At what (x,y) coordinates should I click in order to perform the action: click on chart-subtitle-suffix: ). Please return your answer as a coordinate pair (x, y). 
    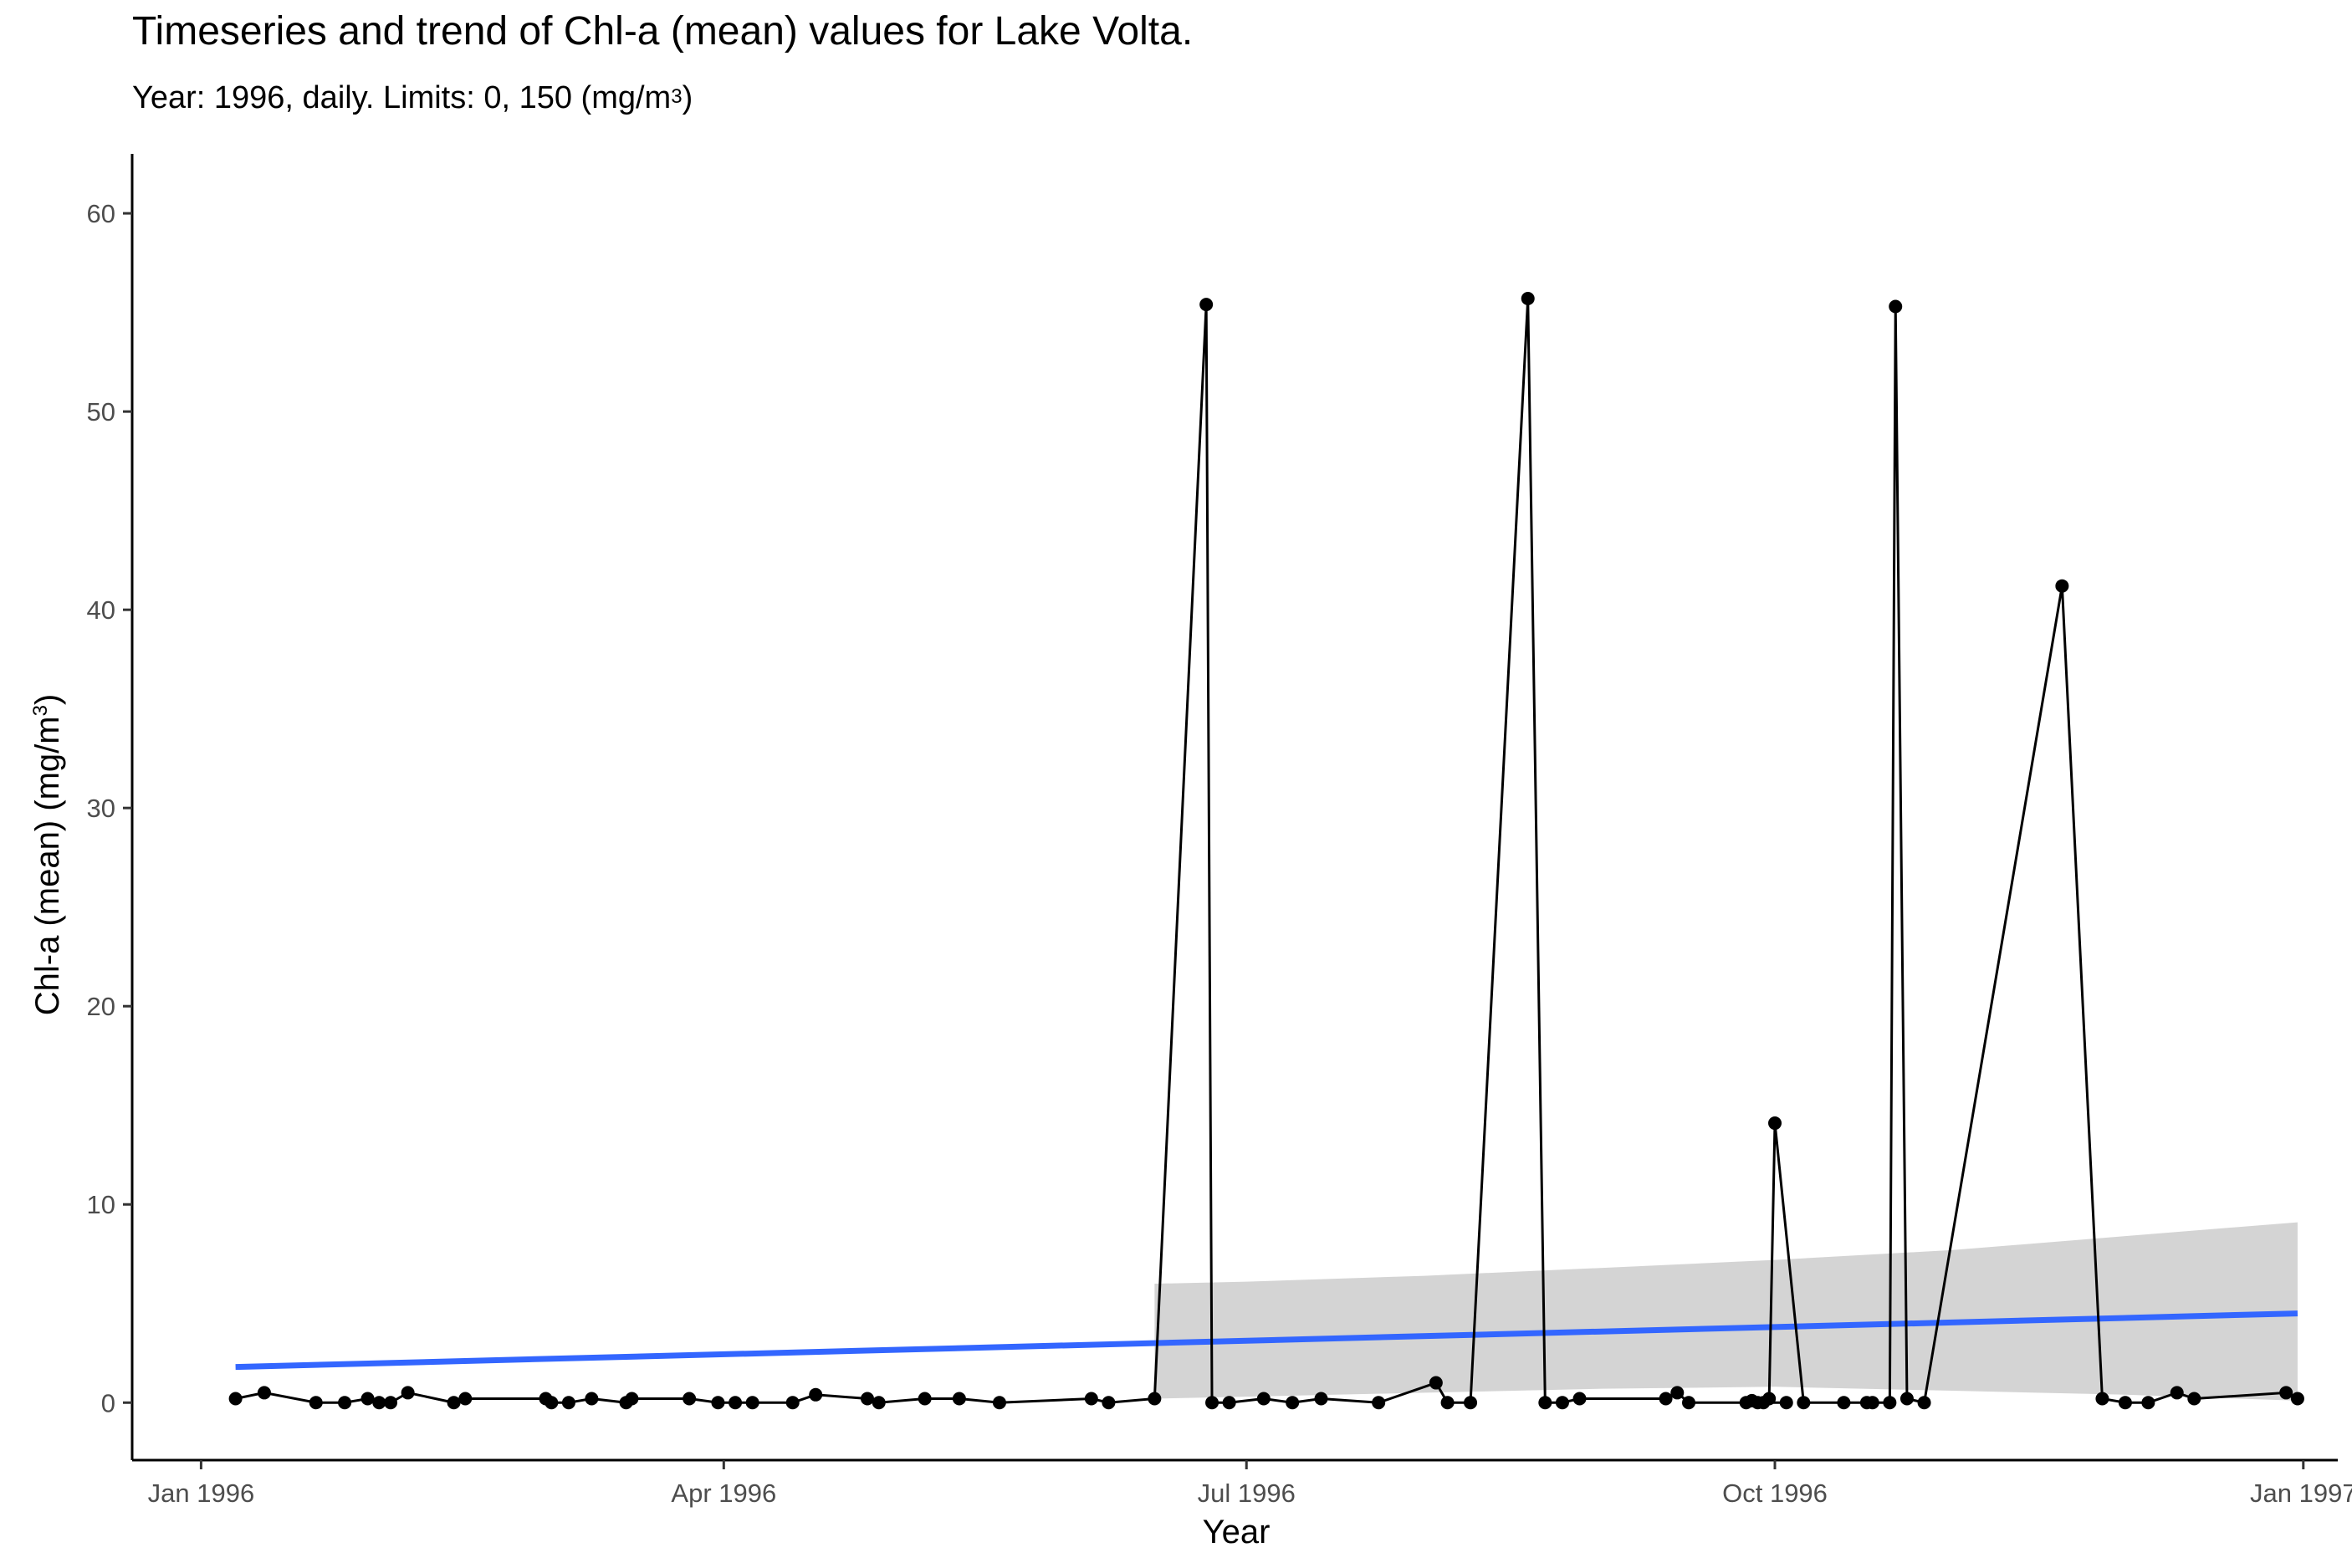
    Looking at the image, I should click on (687, 97).